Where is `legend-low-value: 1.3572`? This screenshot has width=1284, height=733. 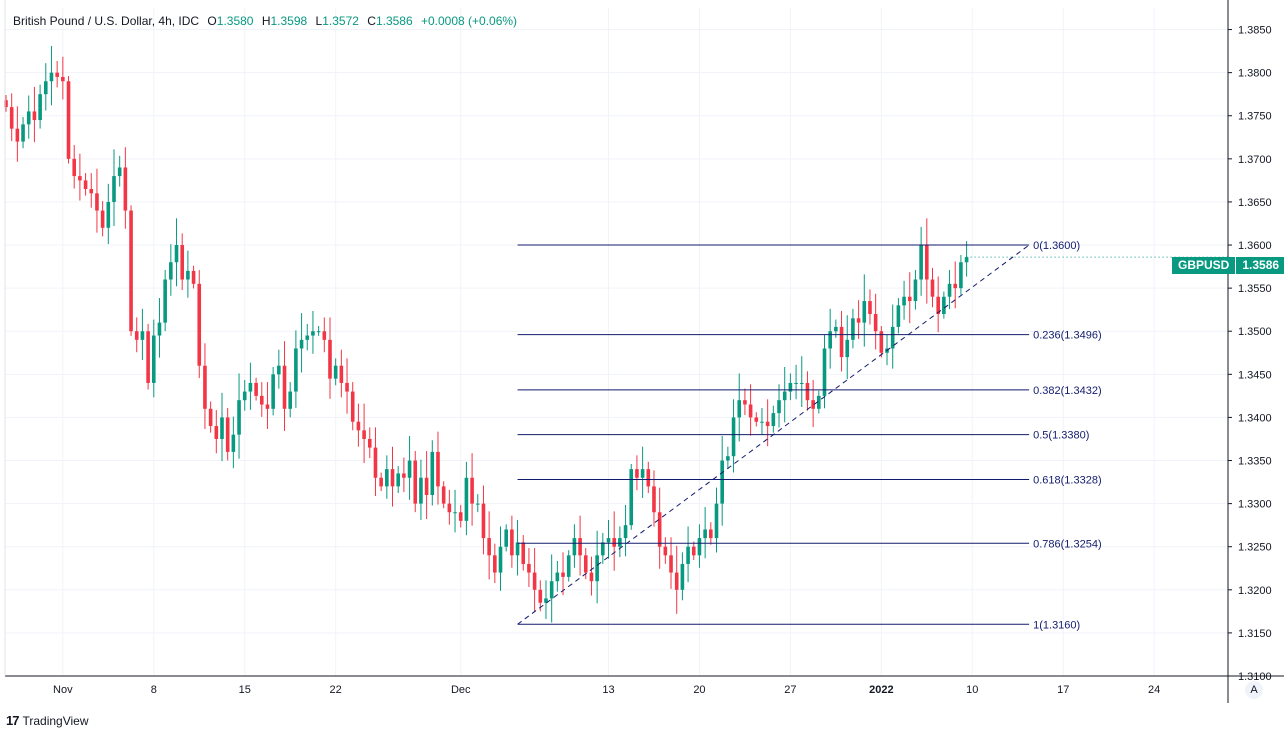 legend-low-value: 1.3572 is located at coordinates (340, 21).